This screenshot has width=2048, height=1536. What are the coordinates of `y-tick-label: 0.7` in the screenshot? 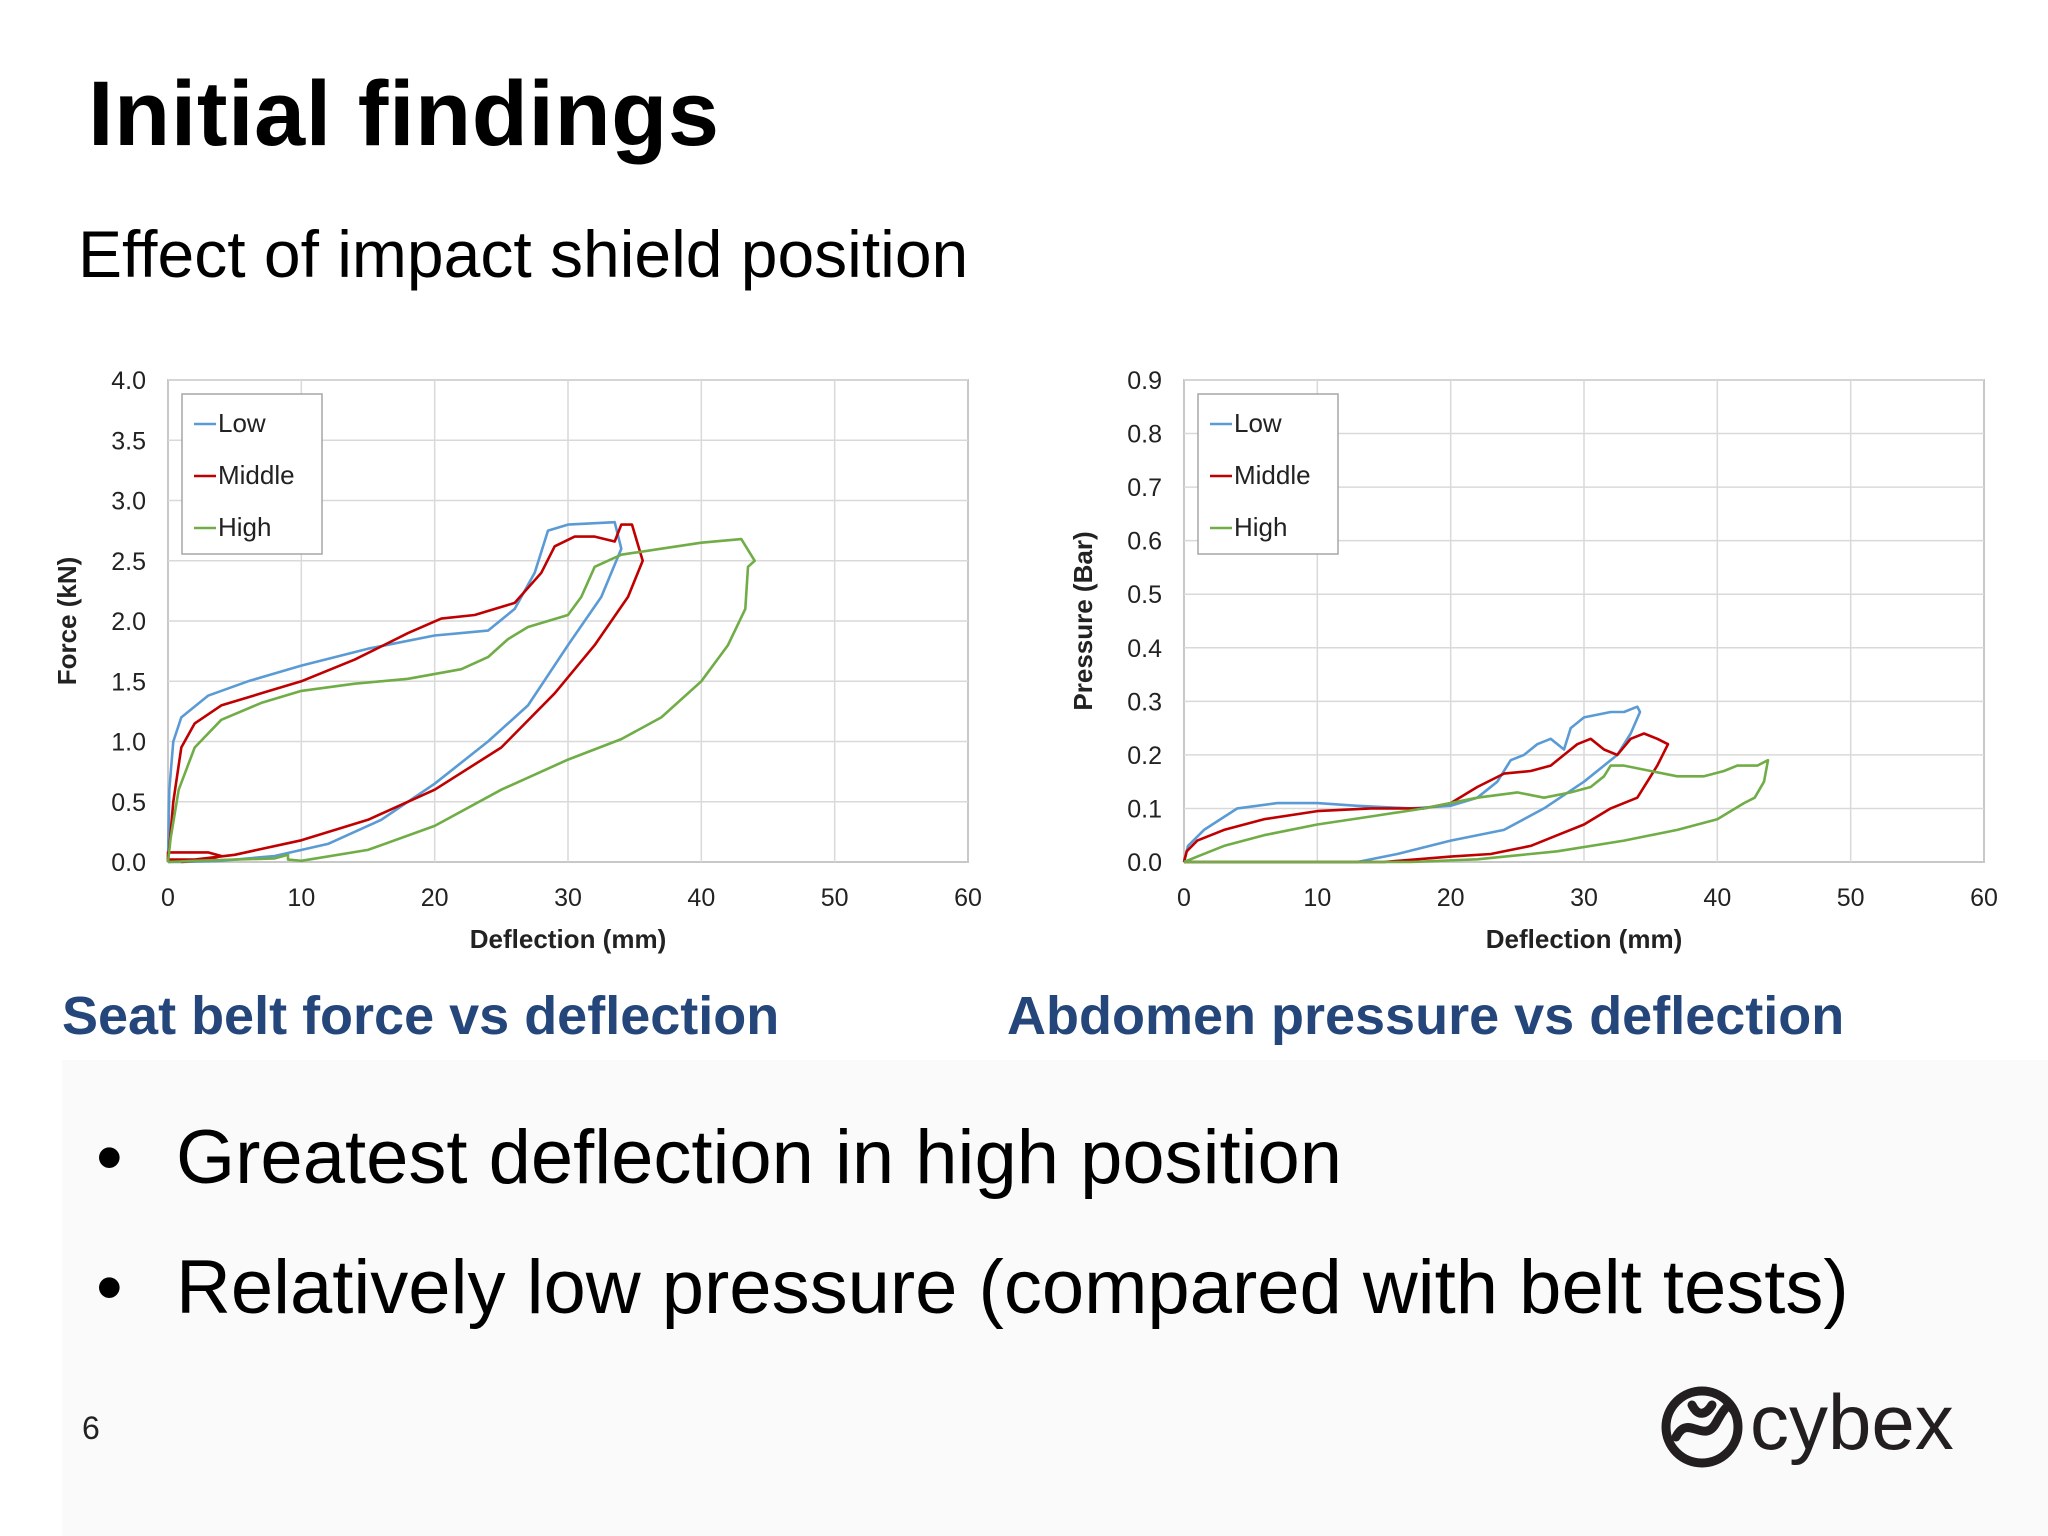 It's located at (1144, 488).